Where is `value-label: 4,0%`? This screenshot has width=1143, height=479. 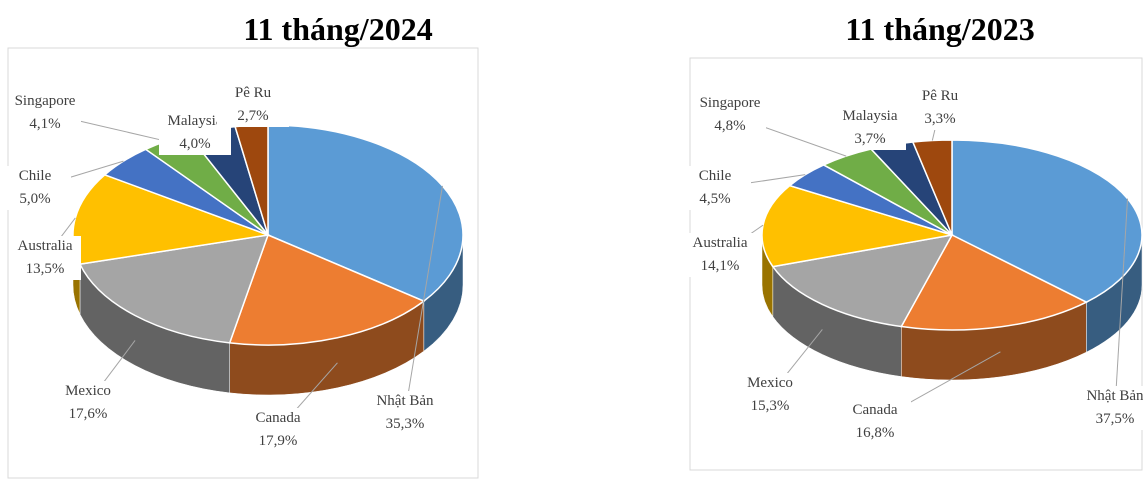 value-label: 4,0% is located at coordinates (194, 144).